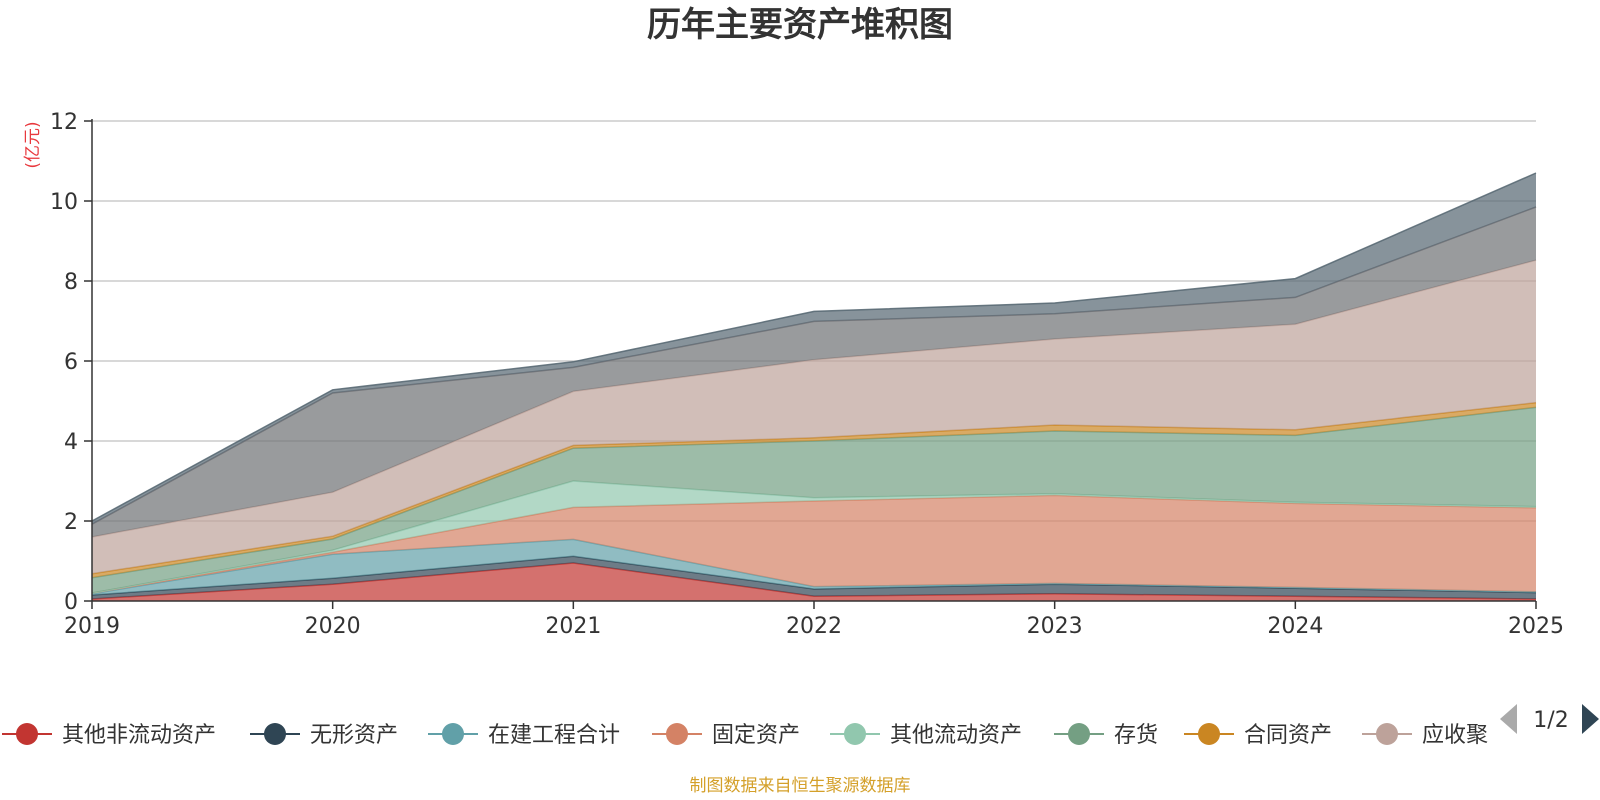  I want to click on legend-label: 在建工程合计, so click(554, 735).